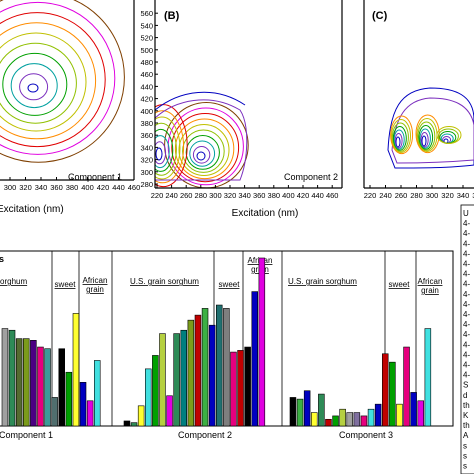 Image resolution: width=474 pixels, height=474 pixels. Describe the element at coordinates (146, 86) in the screenshot. I see `y-b-tick-label: 440` at that location.